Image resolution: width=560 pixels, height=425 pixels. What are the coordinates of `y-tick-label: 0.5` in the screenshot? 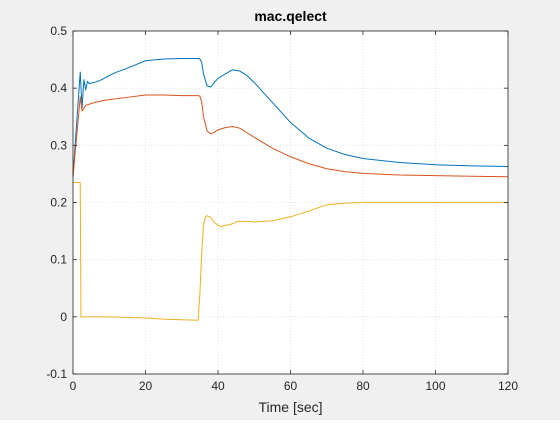 It's located at (58, 31).